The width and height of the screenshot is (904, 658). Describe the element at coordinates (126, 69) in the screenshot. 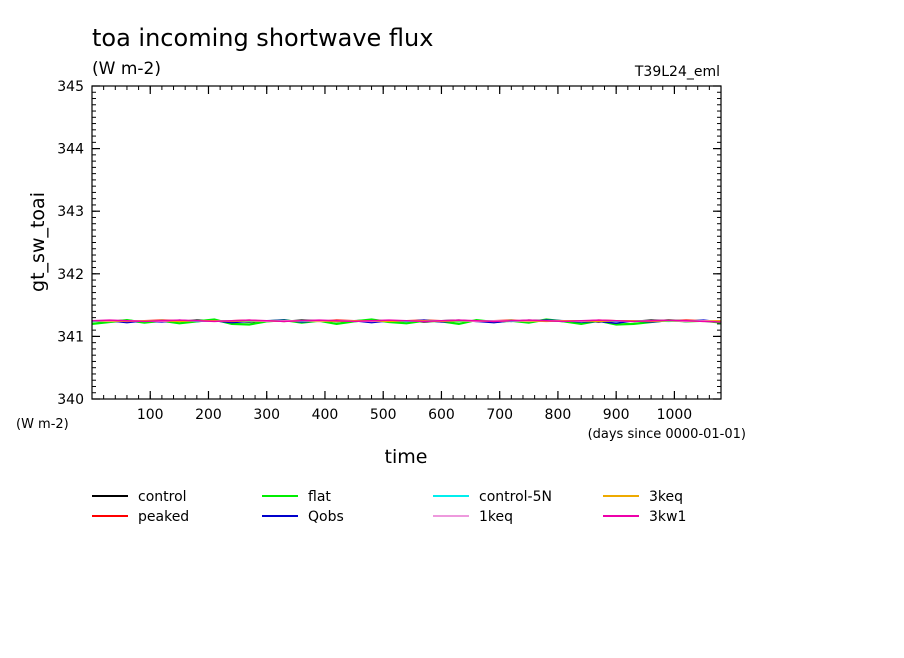

I see `chart-units: (W m-2)` at that location.